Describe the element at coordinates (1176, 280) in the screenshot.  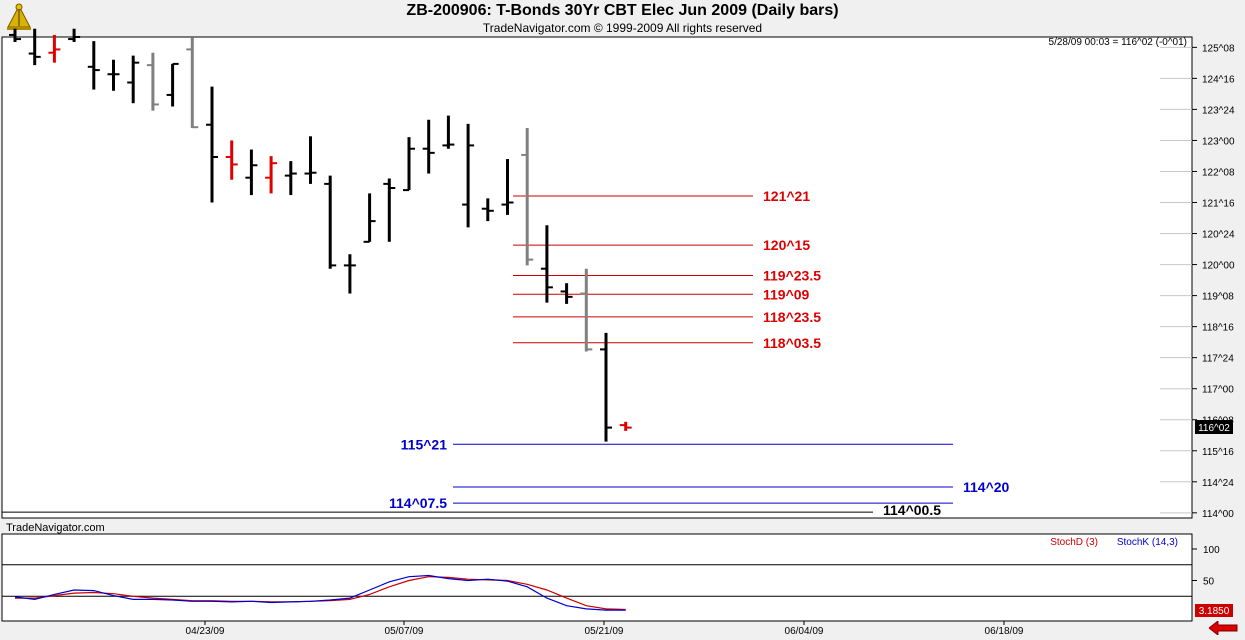
I see `price-gridlines` at that location.